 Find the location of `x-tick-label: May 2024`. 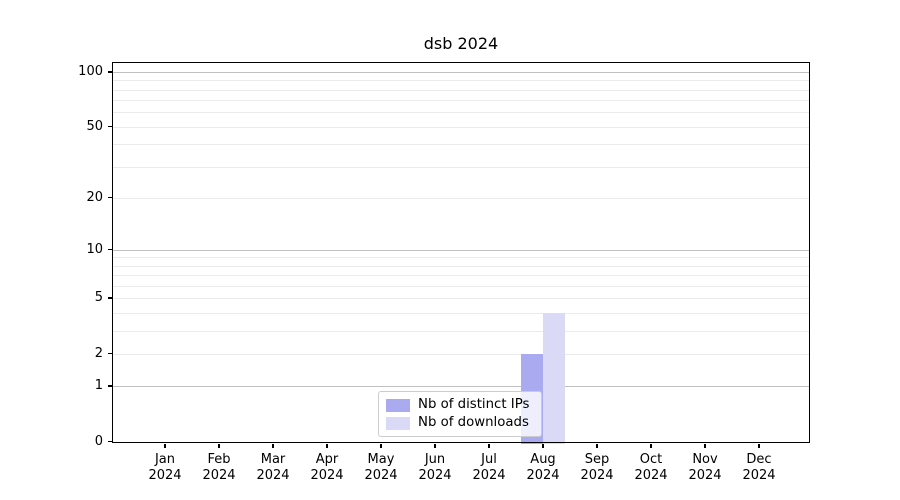

x-tick-label: May 2024 is located at coordinates (381, 467).